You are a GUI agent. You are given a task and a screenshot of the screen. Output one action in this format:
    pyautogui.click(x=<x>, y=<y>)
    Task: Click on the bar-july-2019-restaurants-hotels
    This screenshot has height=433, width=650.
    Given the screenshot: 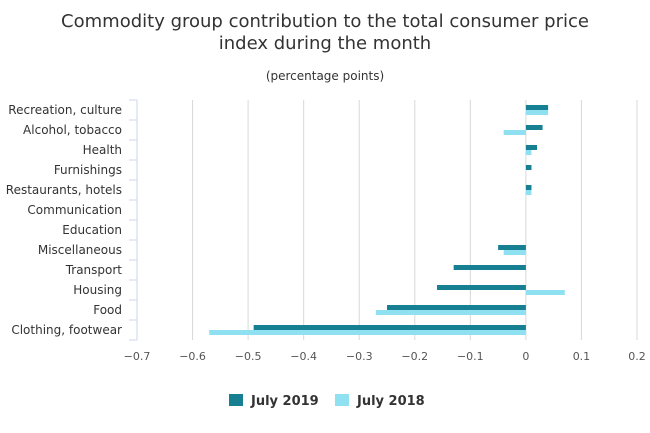 What is the action you would take?
    pyautogui.click(x=528, y=187)
    